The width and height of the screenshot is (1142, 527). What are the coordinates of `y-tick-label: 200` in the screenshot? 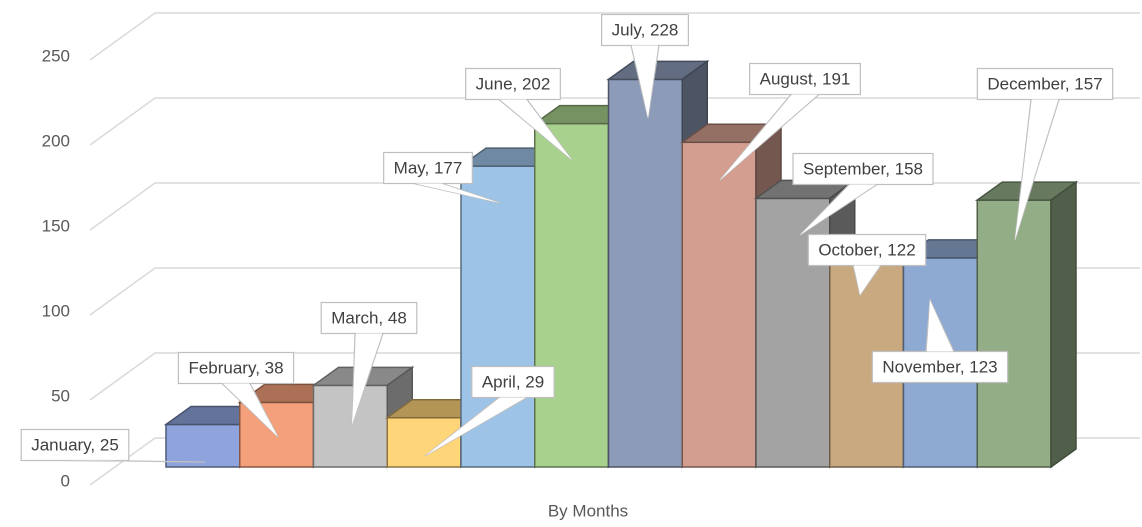 It's located at (56, 140).